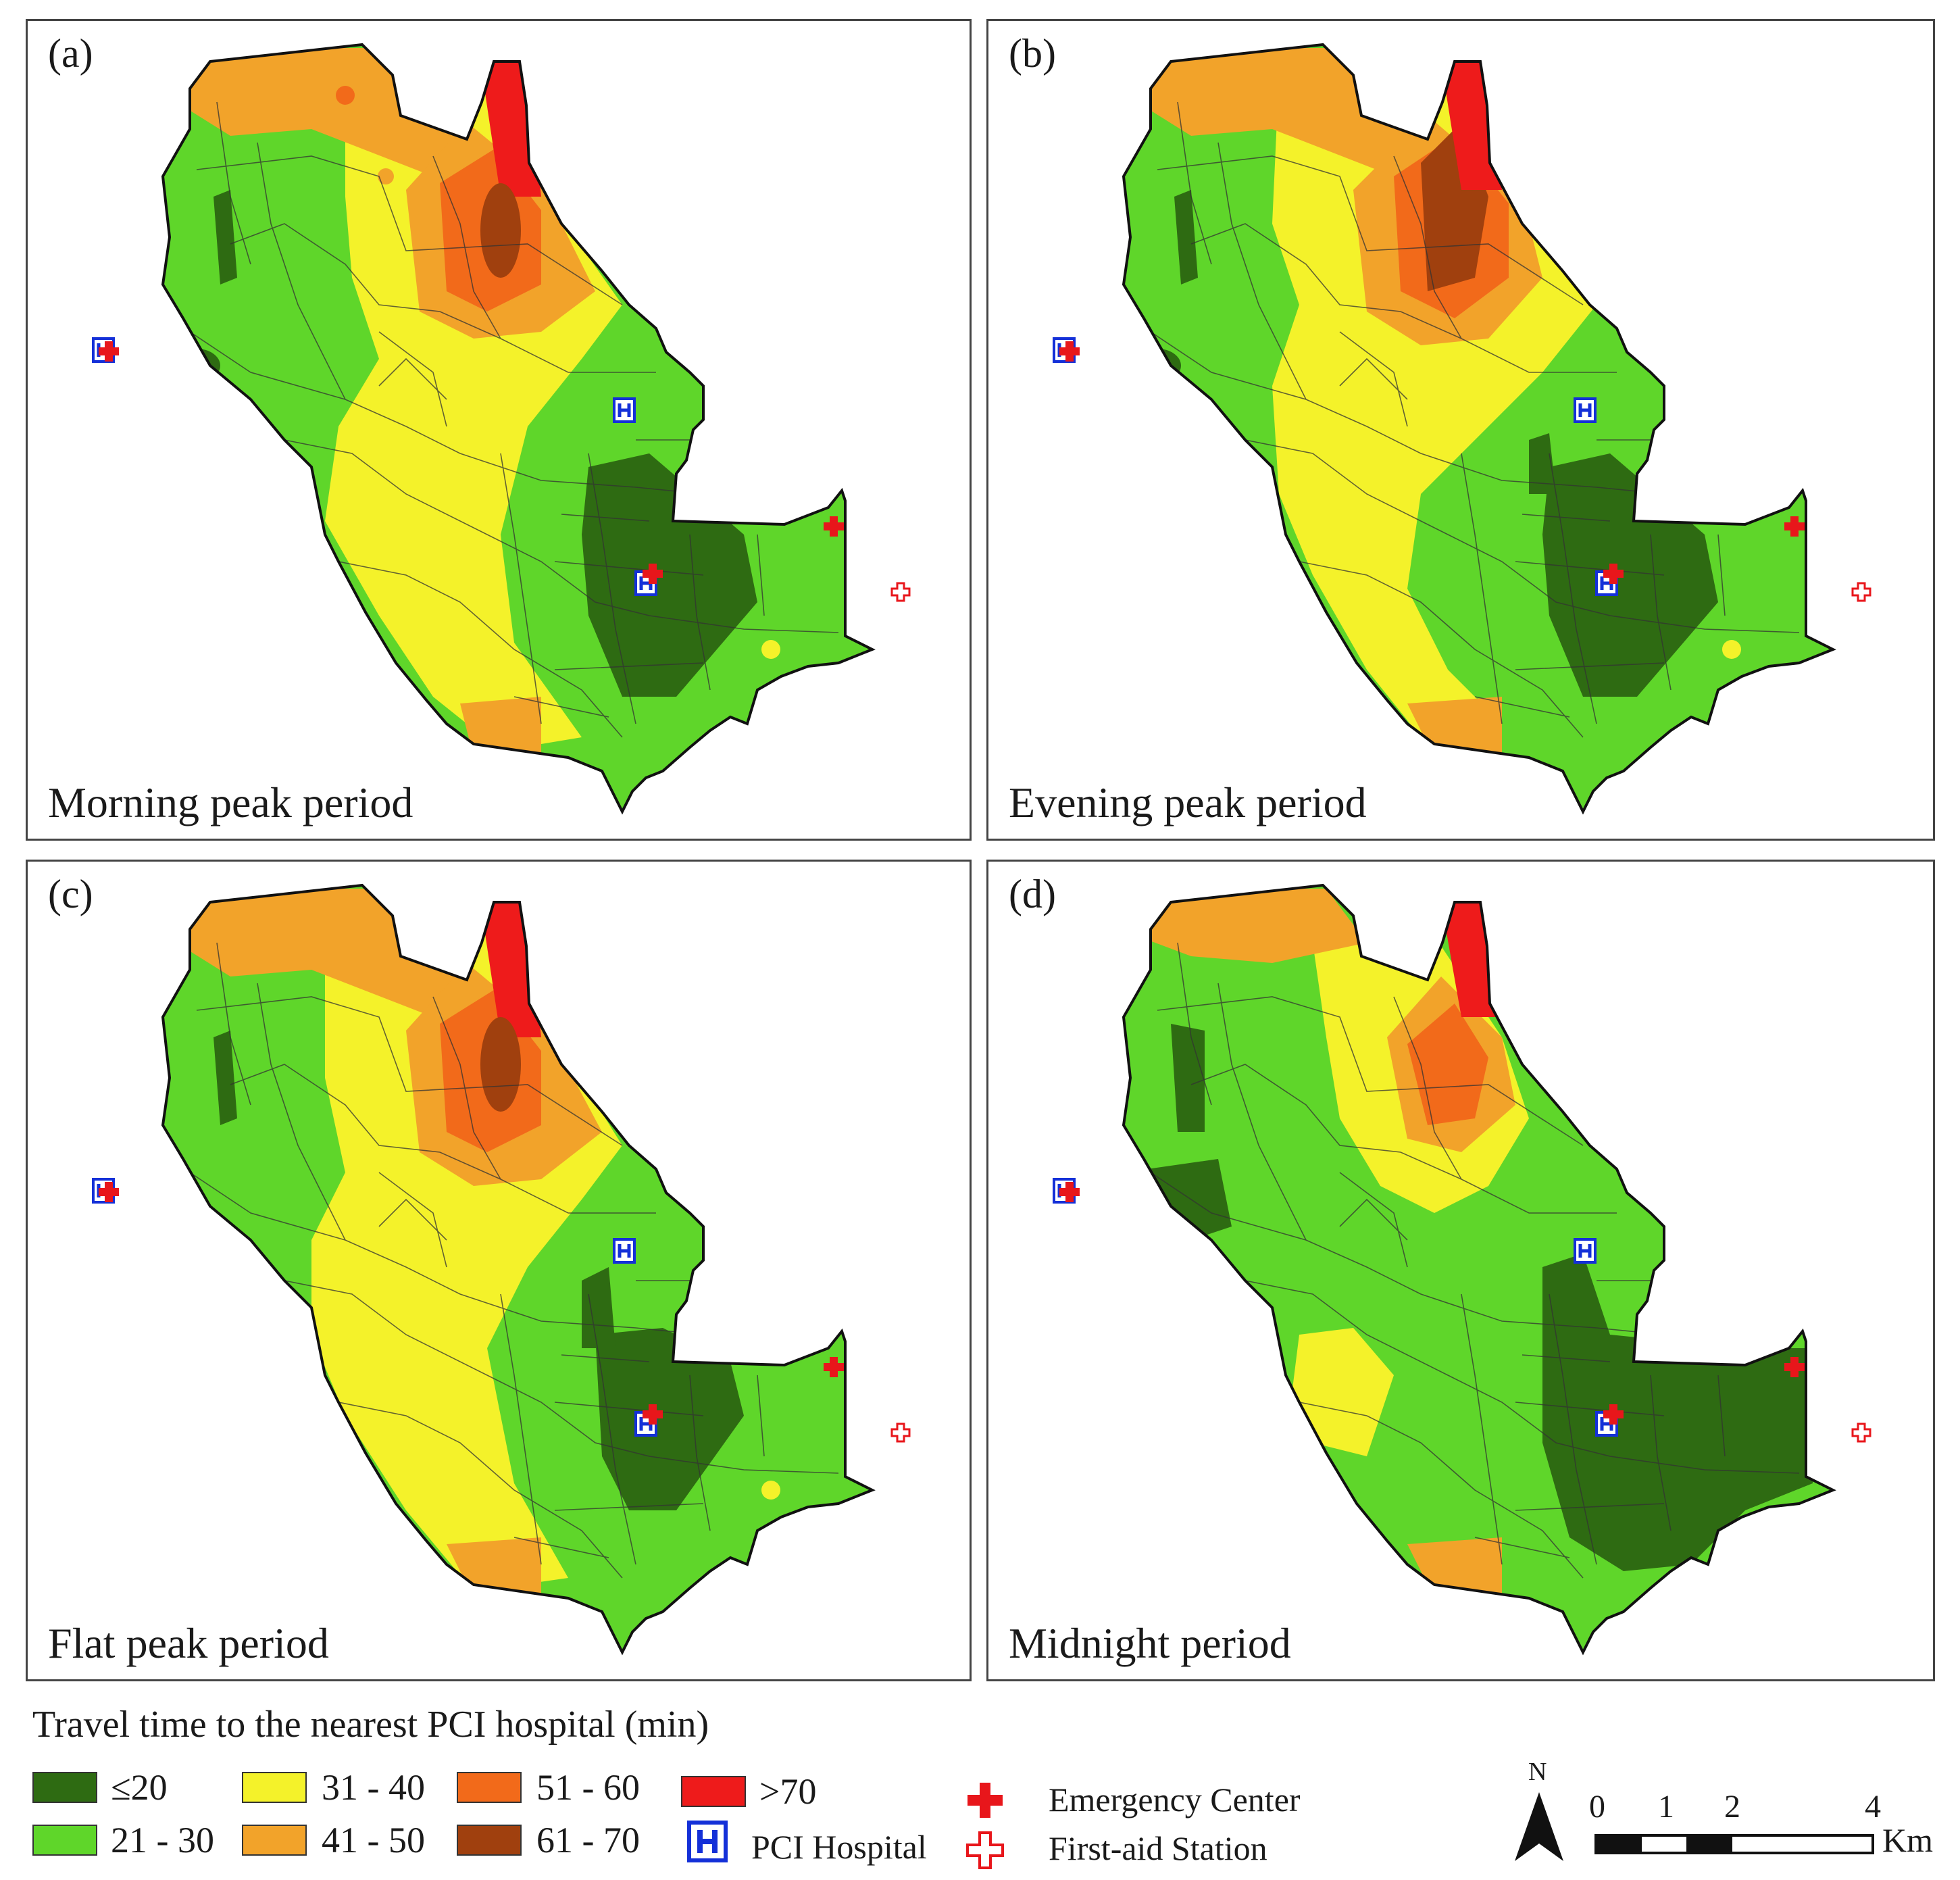 The image size is (1960, 1880). I want to click on legend-label-21-30: 21 - 30, so click(163, 1840).